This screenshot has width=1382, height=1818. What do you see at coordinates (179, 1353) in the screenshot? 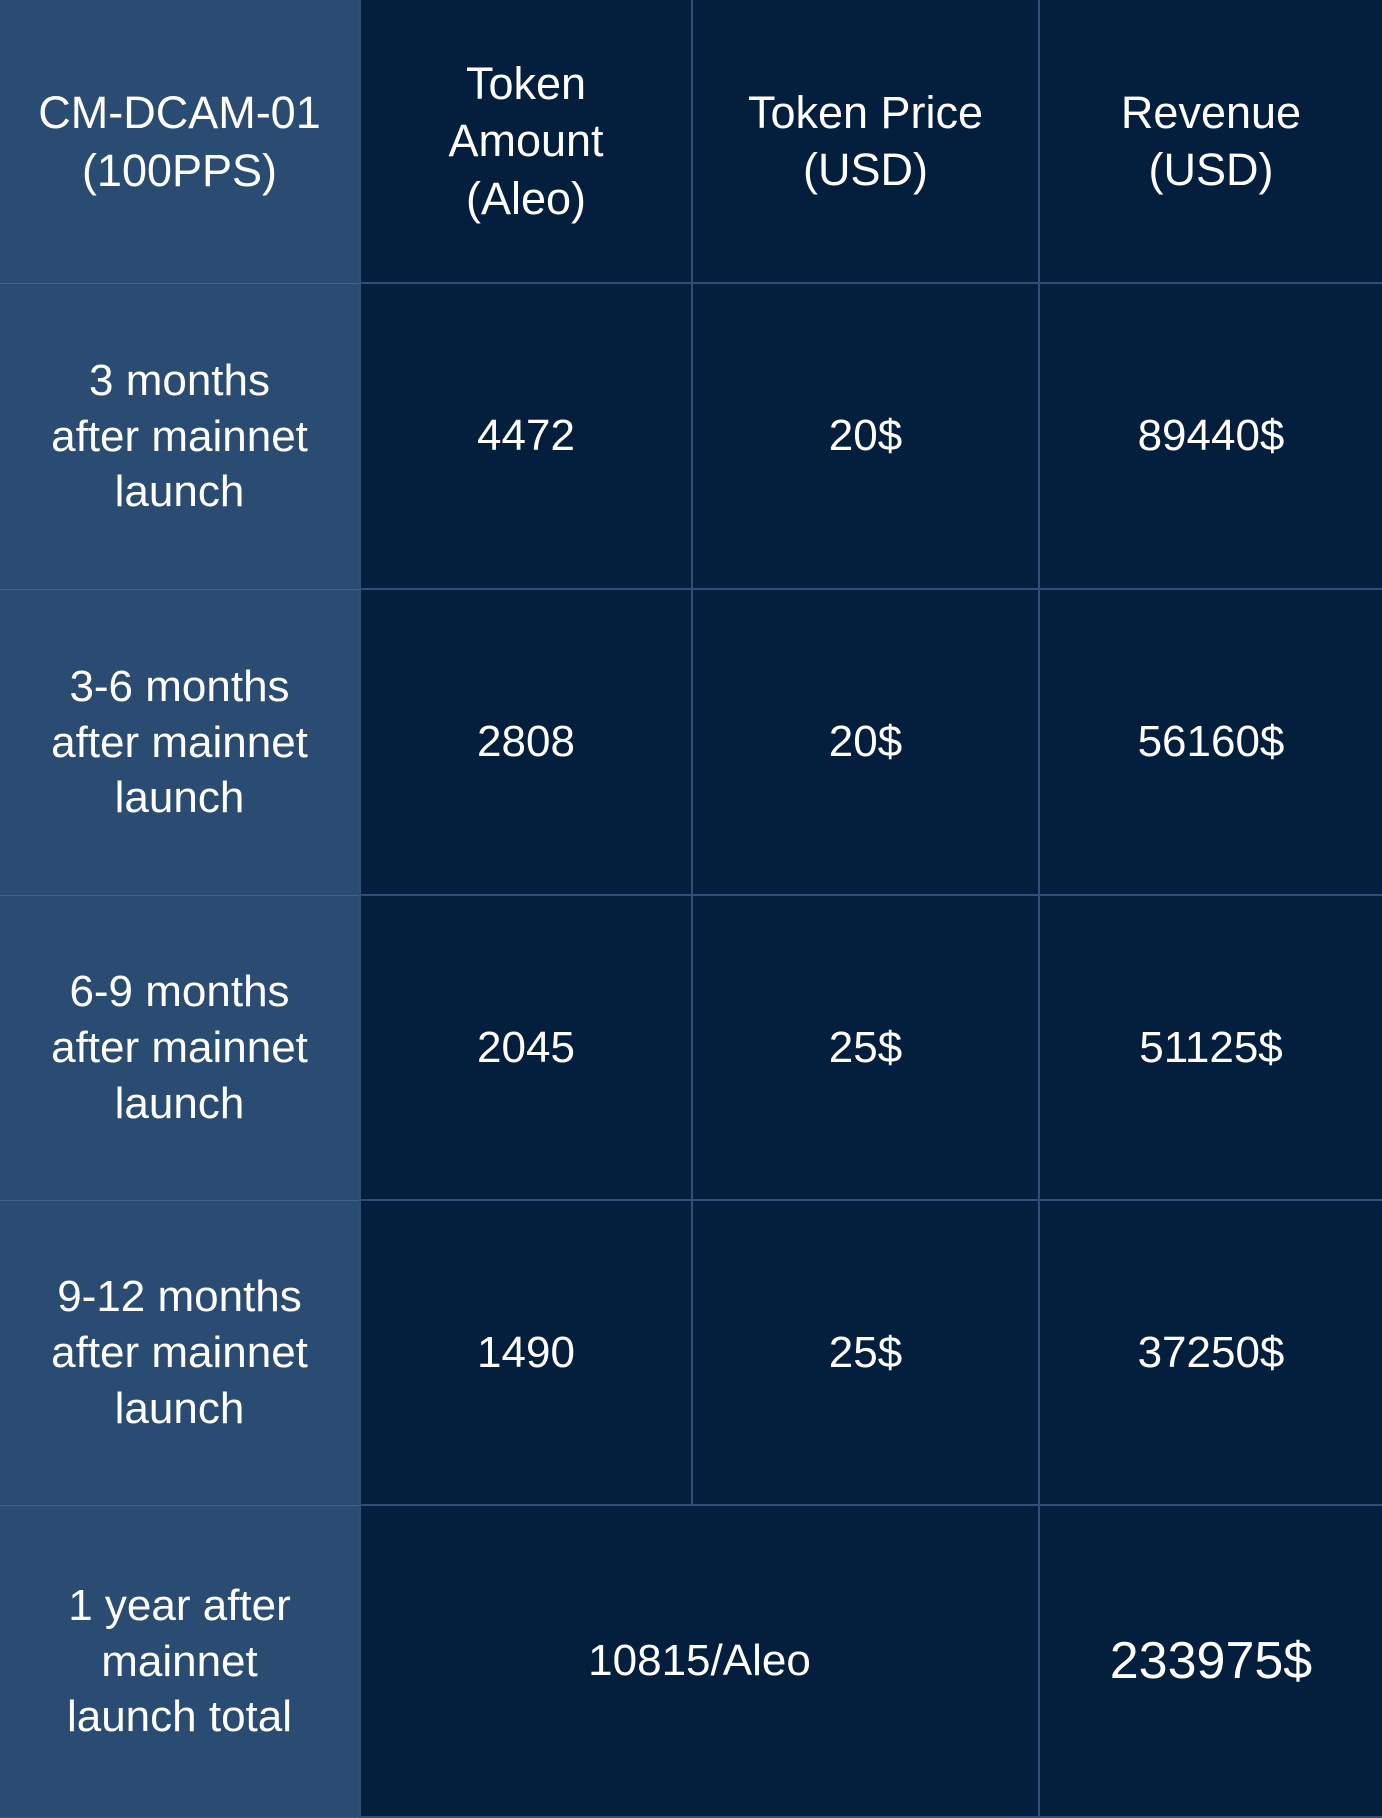
I see `row-period-label: 9-12 months after mainnet launch` at bounding box center [179, 1353].